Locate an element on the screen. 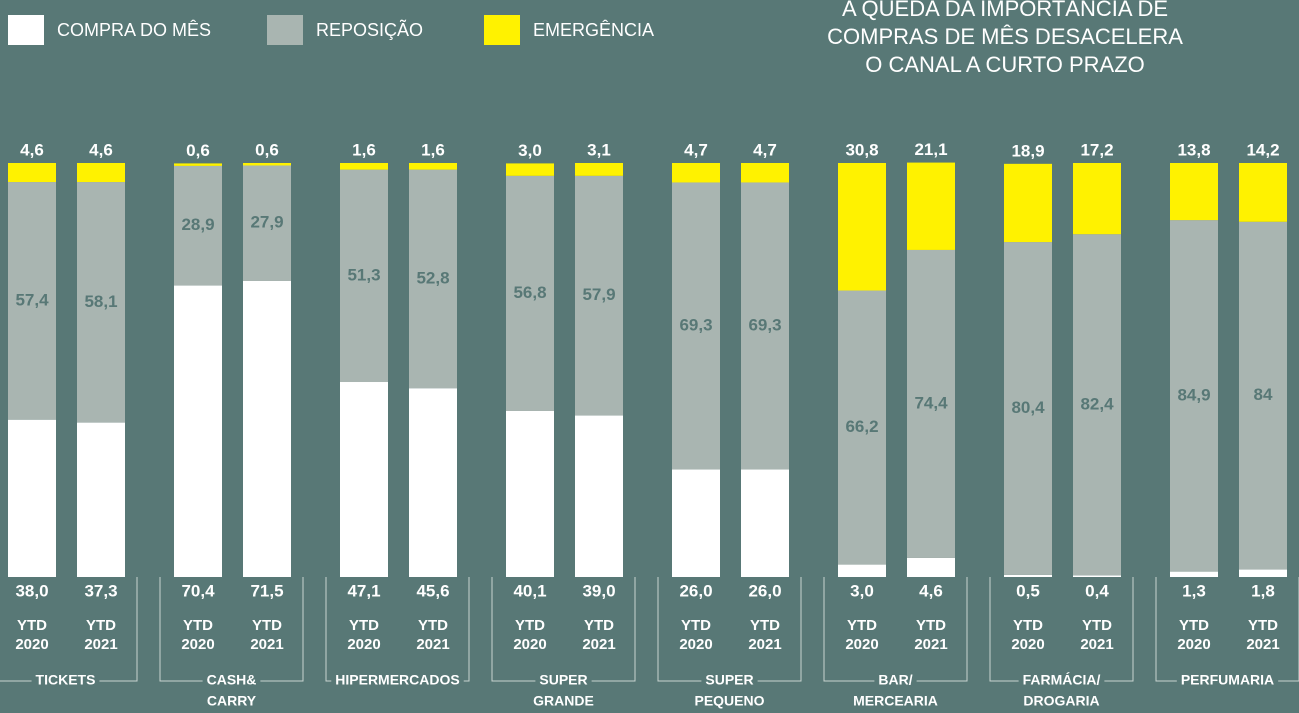 This screenshot has height=713, width=1299. value-label: 28,9 is located at coordinates (197, 224).